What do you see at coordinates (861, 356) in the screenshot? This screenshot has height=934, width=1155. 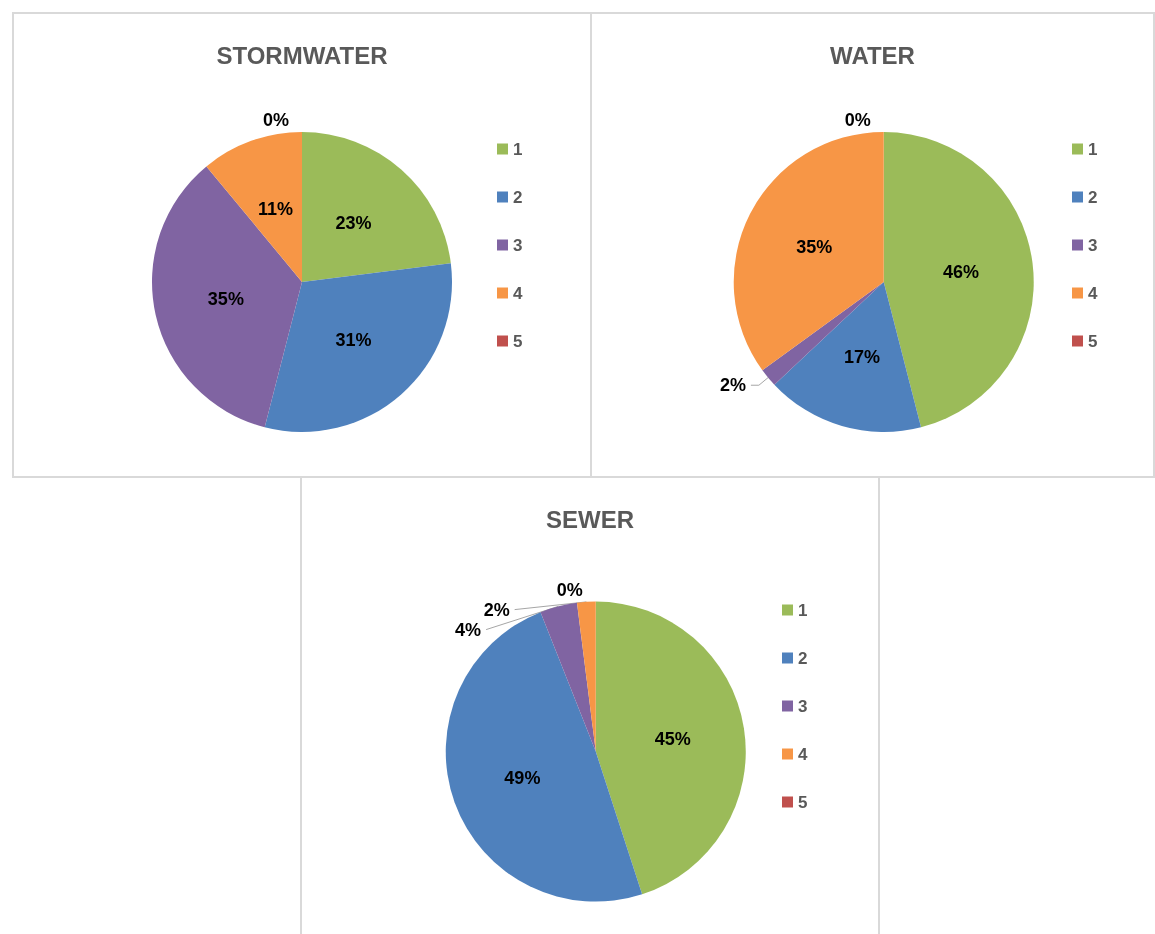 I see `data-label: 17%` at bounding box center [861, 356].